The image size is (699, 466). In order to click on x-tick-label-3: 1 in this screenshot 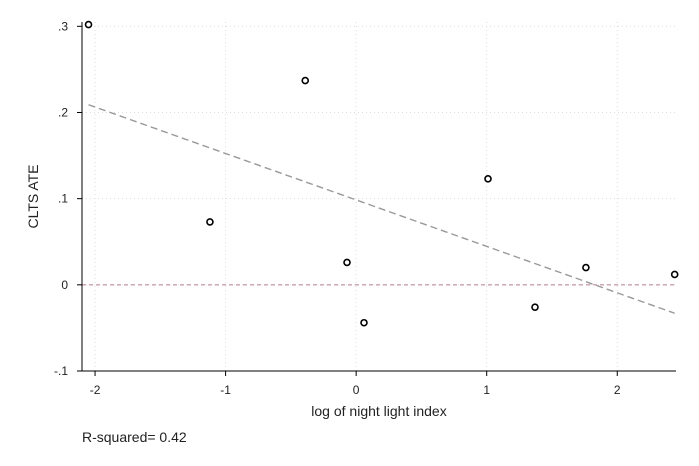, I will do `click(486, 390)`.